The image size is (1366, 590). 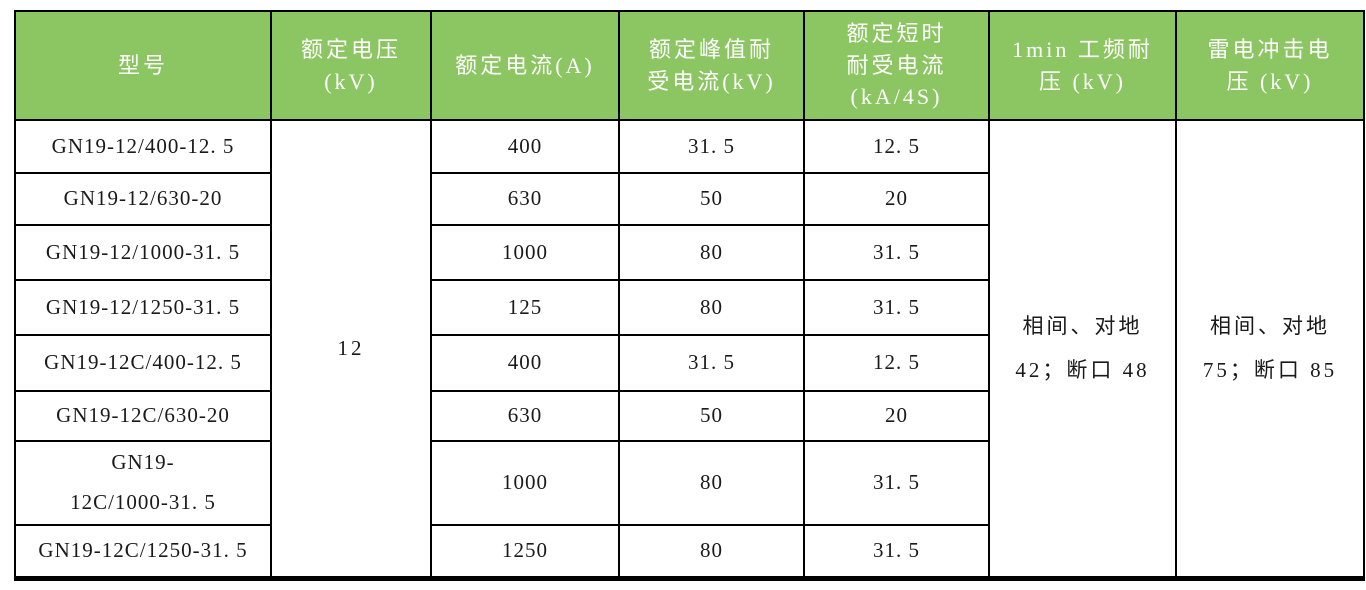 I want to click on model-cell: GN19-12/630-20, so click(x=143, y=199).